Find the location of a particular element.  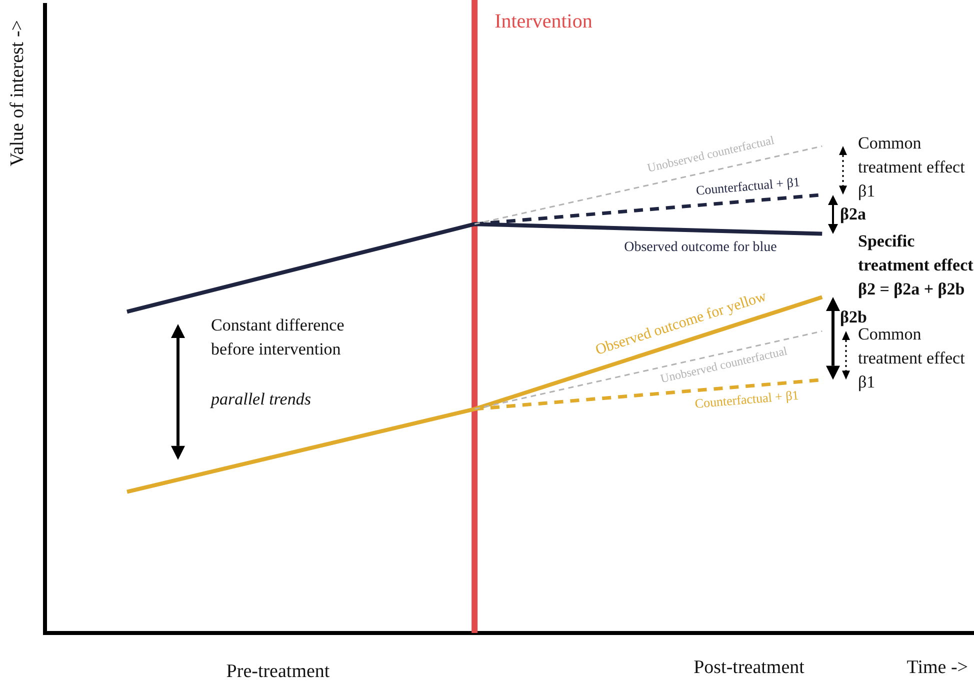

annotation: Constant difference before intervention is located at coordinates (277, 336).